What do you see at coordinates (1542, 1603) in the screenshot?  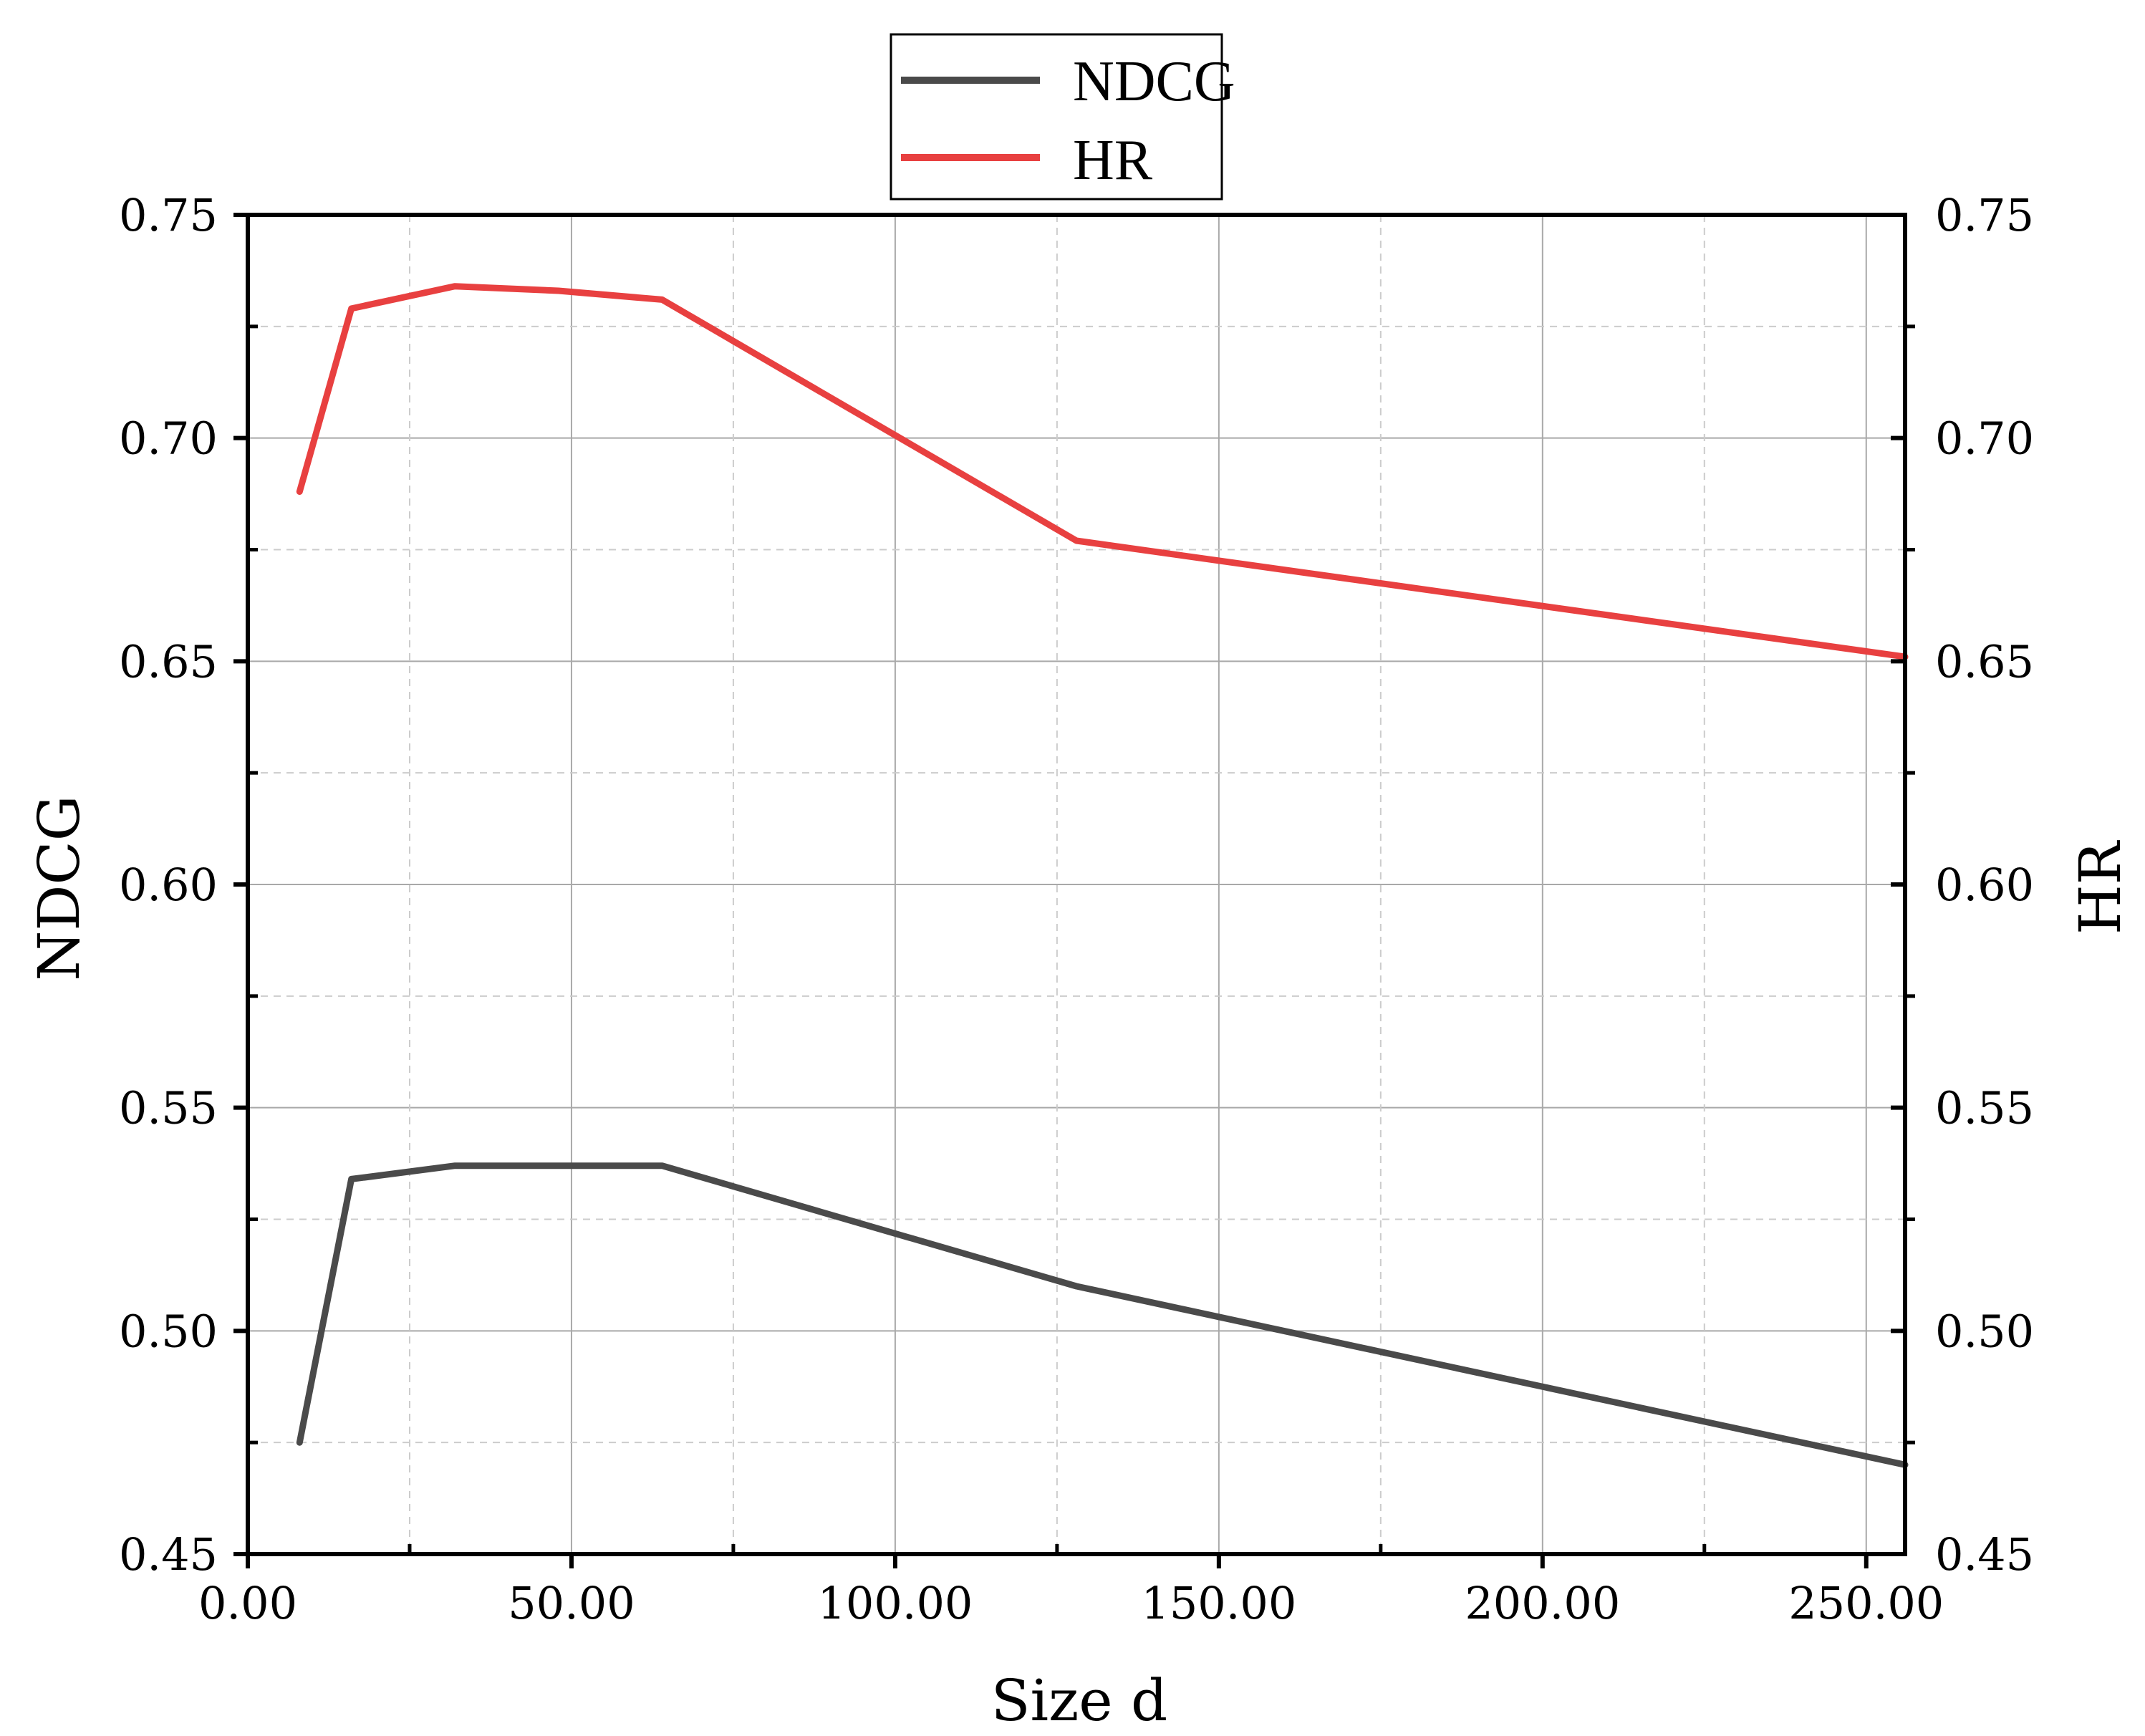 I see `x-tick-label: 200.00` at bounding box center [1542, 1603].